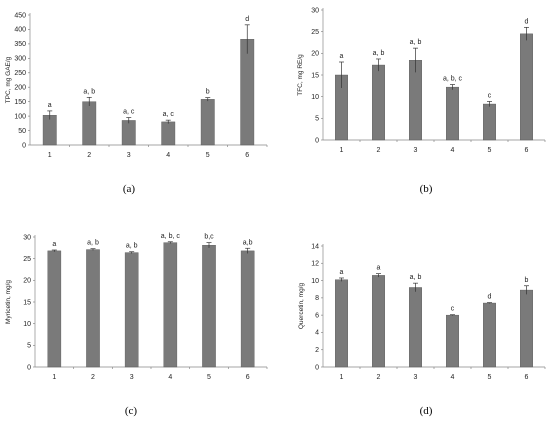 Image resolution: width=550 pixels, height=424 pixels. What do you see at coordinates (20, 73) in the screenshot?
I see `y-tick-label: 250` at bounding box center [20, 73].